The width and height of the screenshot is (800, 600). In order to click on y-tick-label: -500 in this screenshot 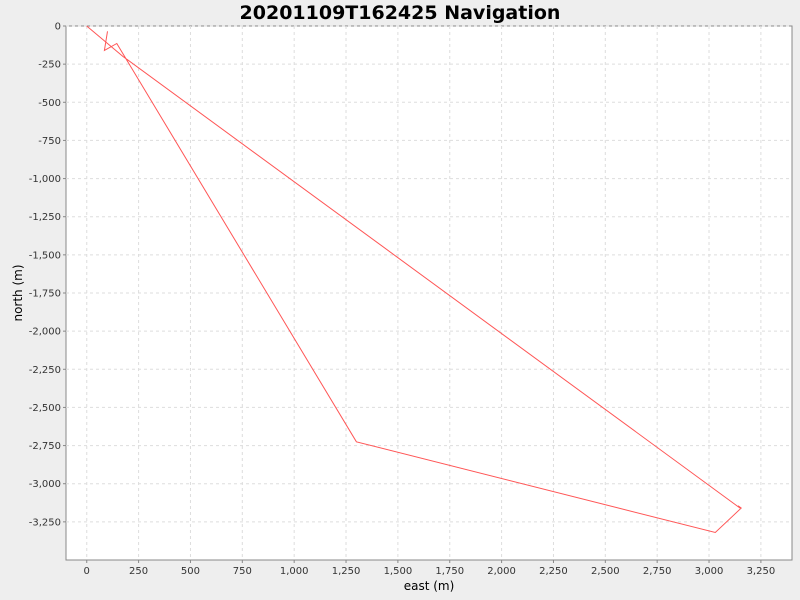, I will do `click(49, 103)`.